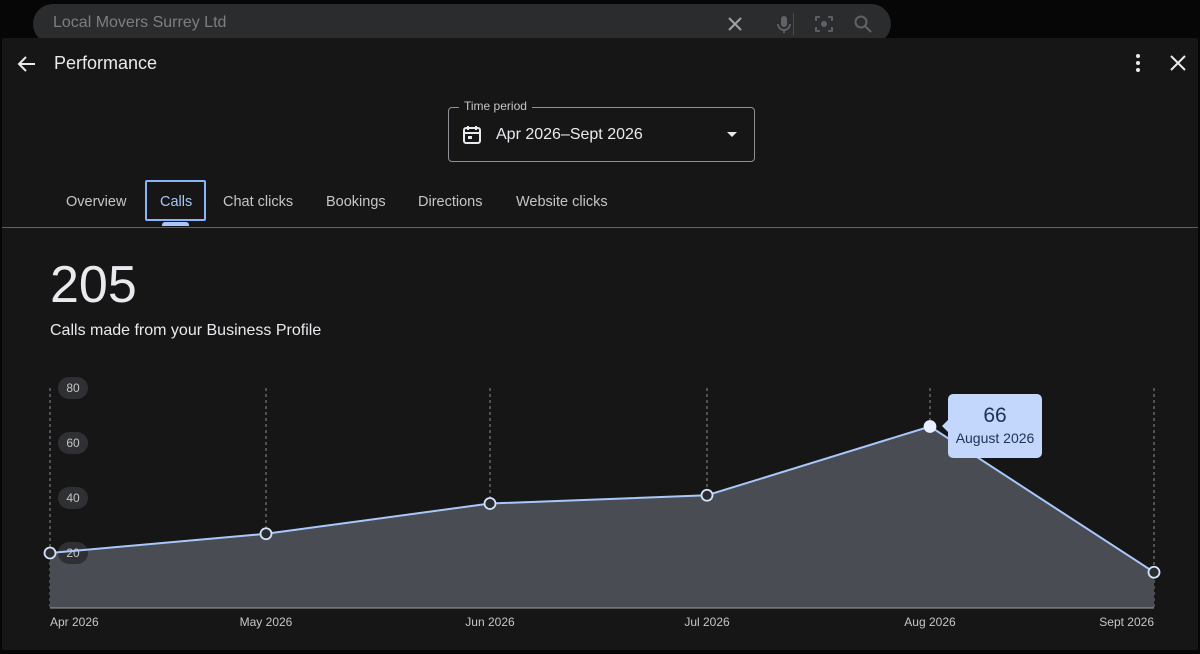 The width and height of the screenshot is (1200, 654). I want to click on y-tick-label: 40, so click(73, 498).